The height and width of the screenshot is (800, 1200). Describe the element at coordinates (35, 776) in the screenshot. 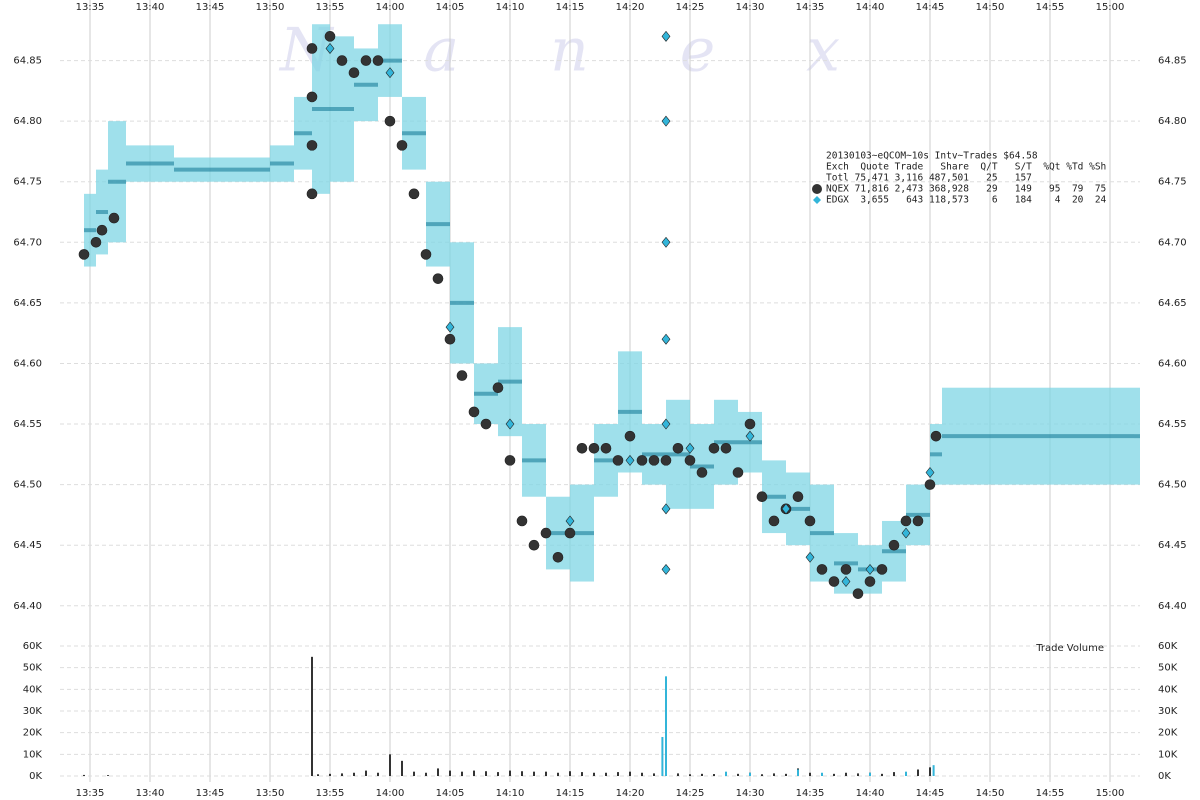

I see `y-tick-label: 0K` at that location.